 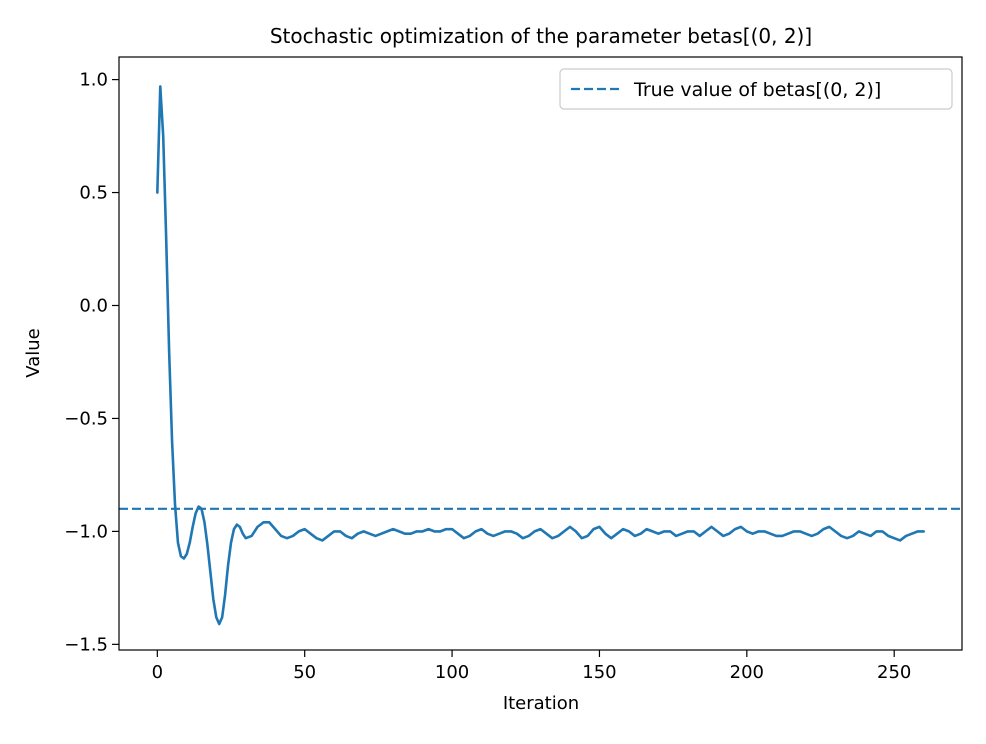 What do you see at coordinates (894, 672) in the screenshot?
I see `x-tick-label: 250` at bounding box center [894, 672].